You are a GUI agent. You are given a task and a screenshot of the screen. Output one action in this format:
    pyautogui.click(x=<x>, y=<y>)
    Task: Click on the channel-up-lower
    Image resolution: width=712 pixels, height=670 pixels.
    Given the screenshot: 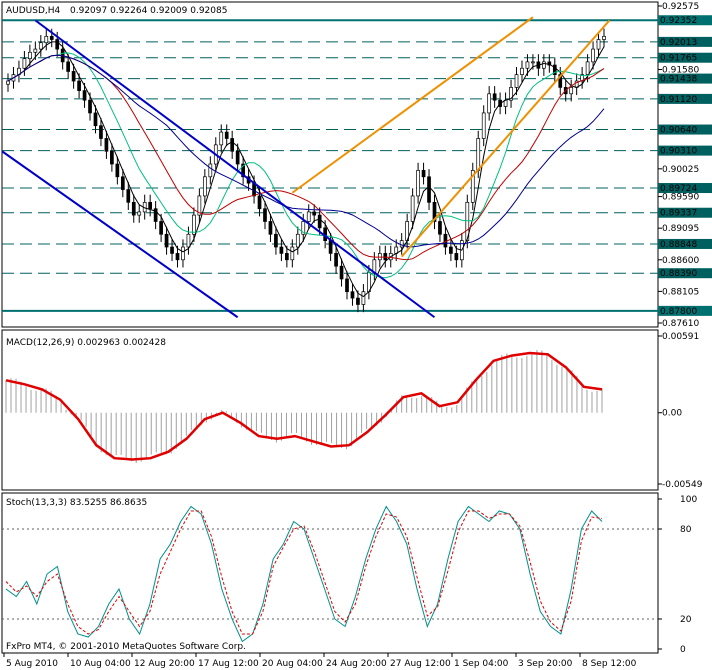 What is the action you would take?
    pyautogui.click(x=505, y=138)
    